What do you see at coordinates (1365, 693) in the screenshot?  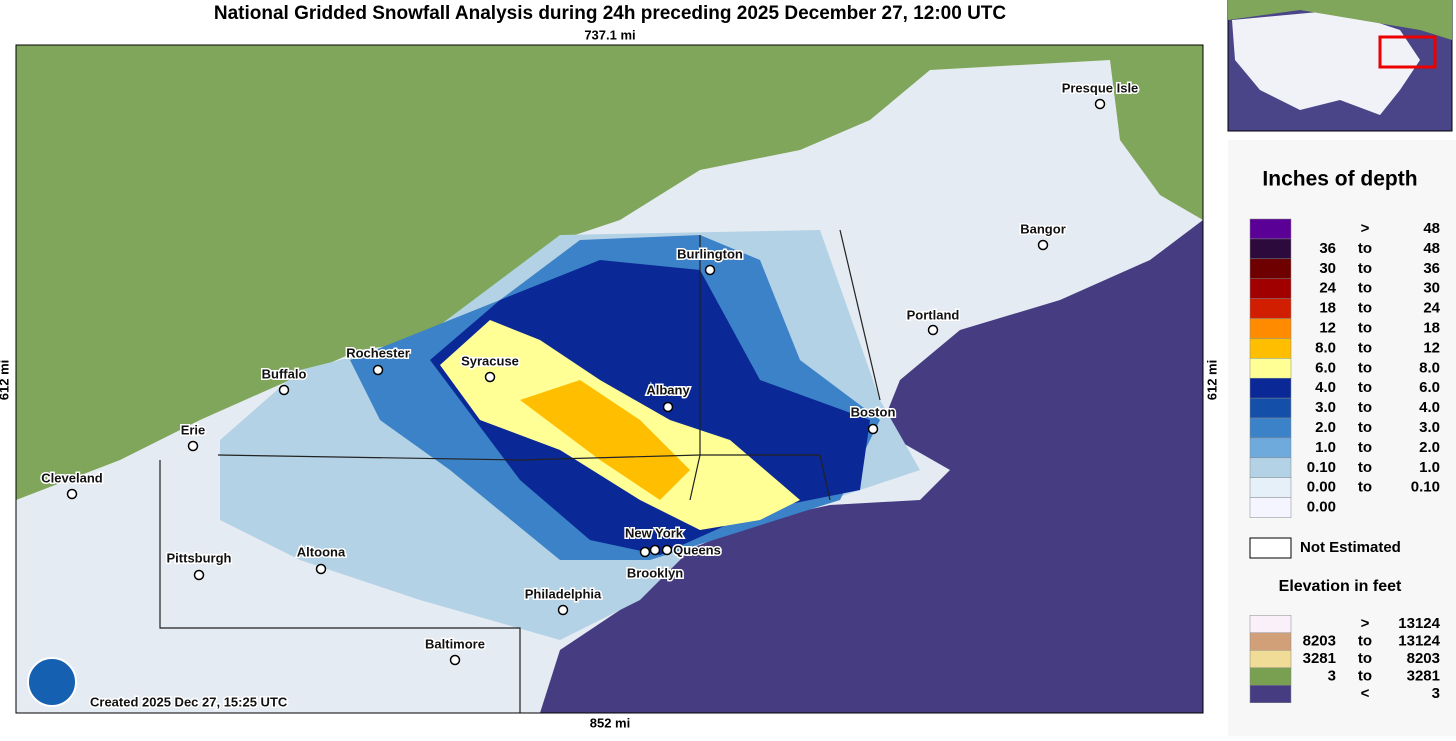 I see `legend-sep: <` at bounding box center [1365, 693].